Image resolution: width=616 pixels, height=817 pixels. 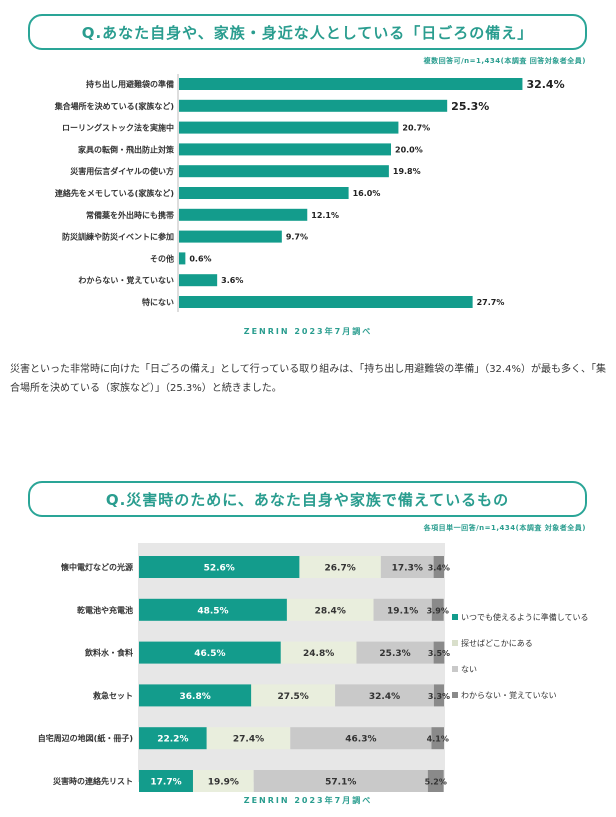 I want to click on chart2-segment-label: 17.7%, so click(x=165, y=783).